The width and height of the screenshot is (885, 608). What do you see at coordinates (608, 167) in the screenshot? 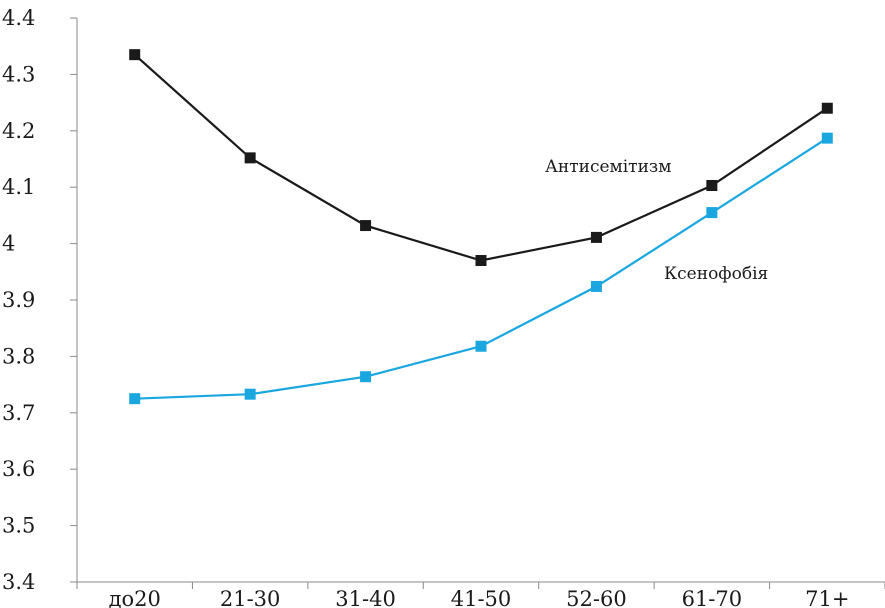
I see `series-label-antisemitism: Антисемітизм` at bounding box center [608, 167].